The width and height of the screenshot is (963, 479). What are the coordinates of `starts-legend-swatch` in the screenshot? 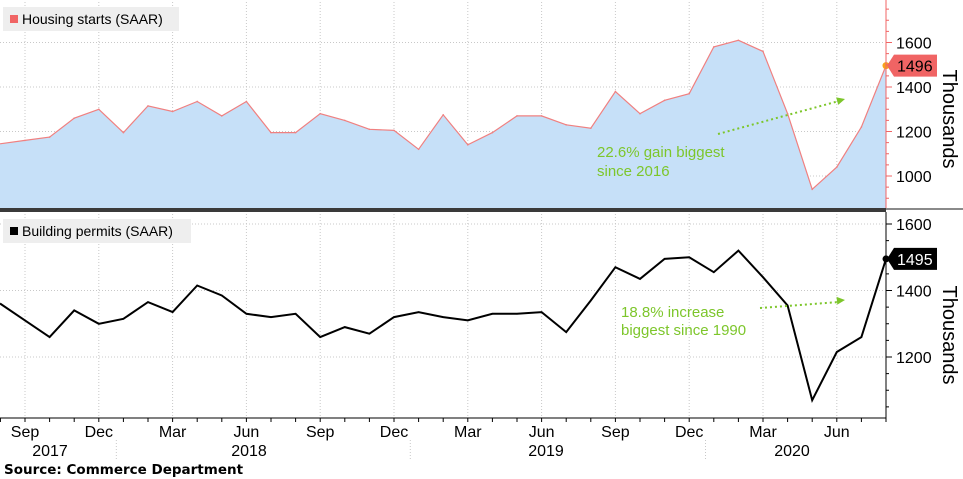 It's located at (14, 19).